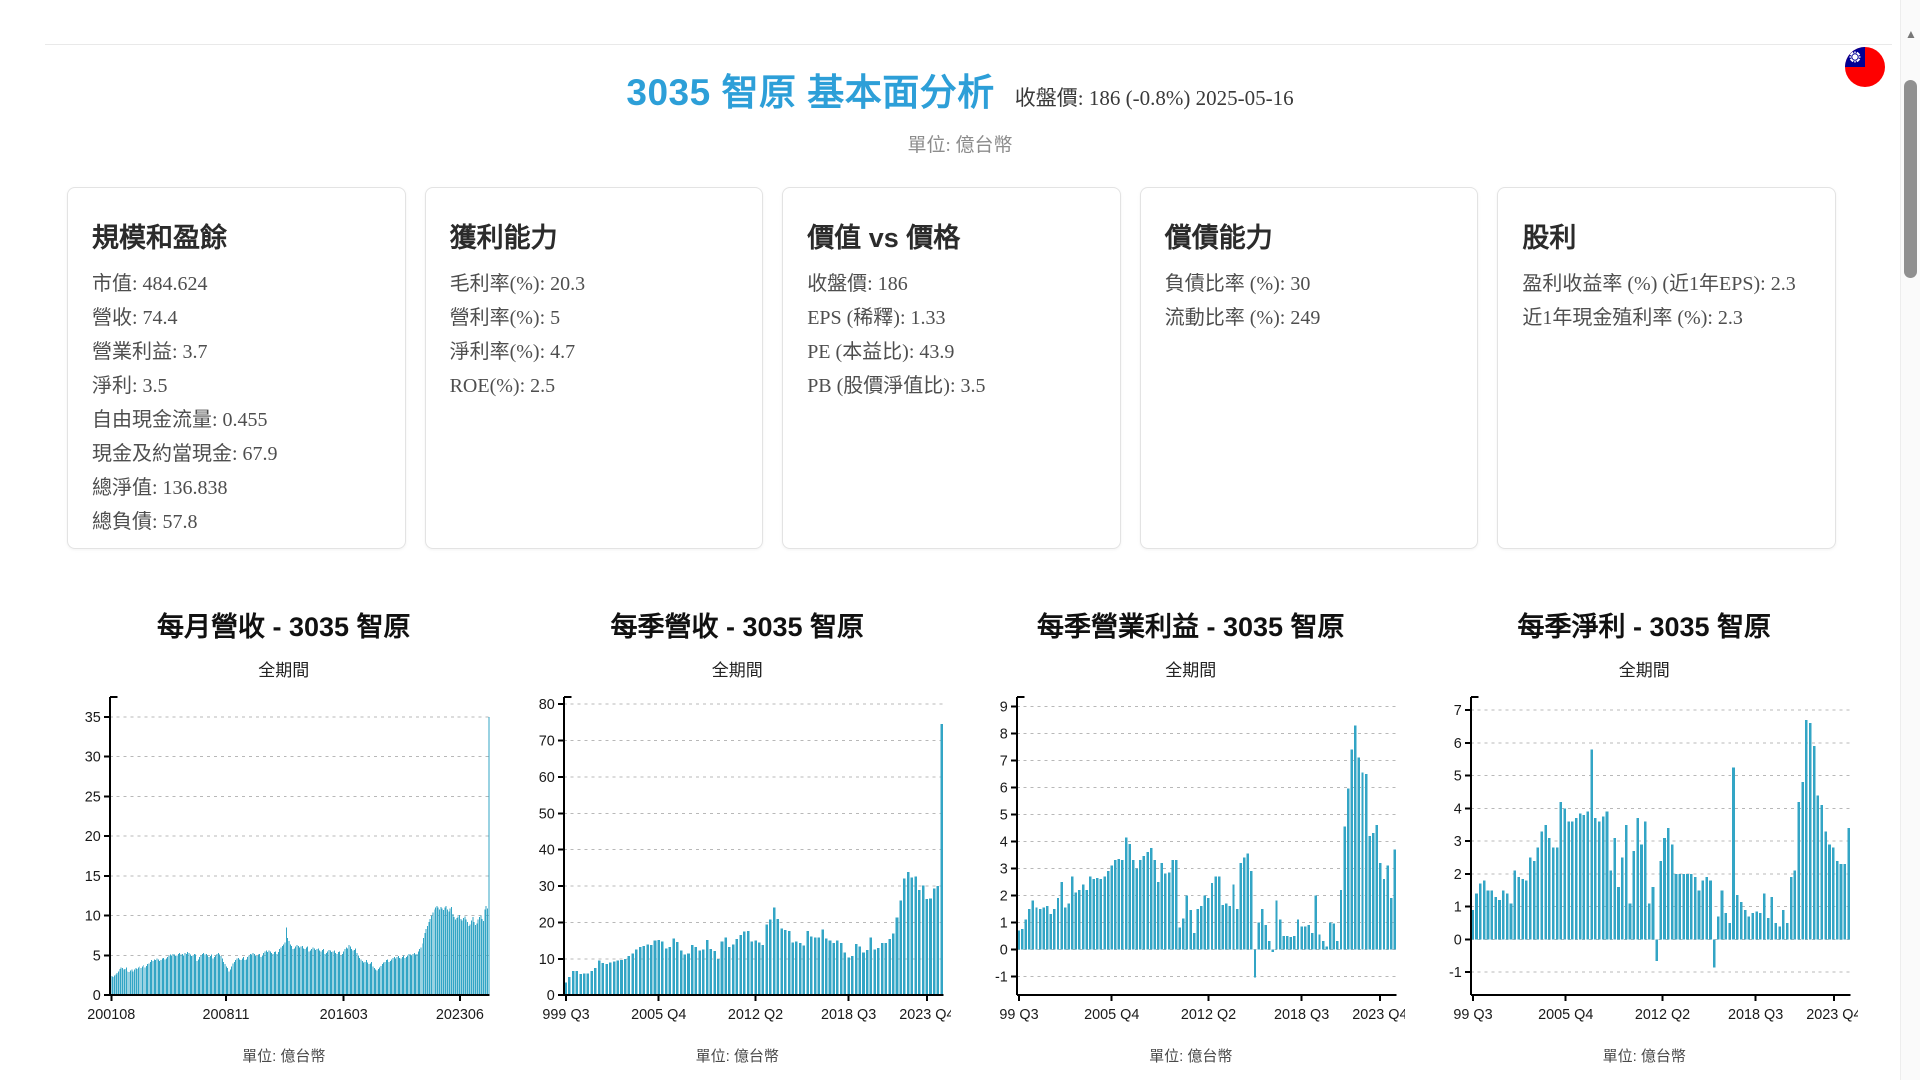  I want to click on y-tick-label: 2, so click(1004, 896).